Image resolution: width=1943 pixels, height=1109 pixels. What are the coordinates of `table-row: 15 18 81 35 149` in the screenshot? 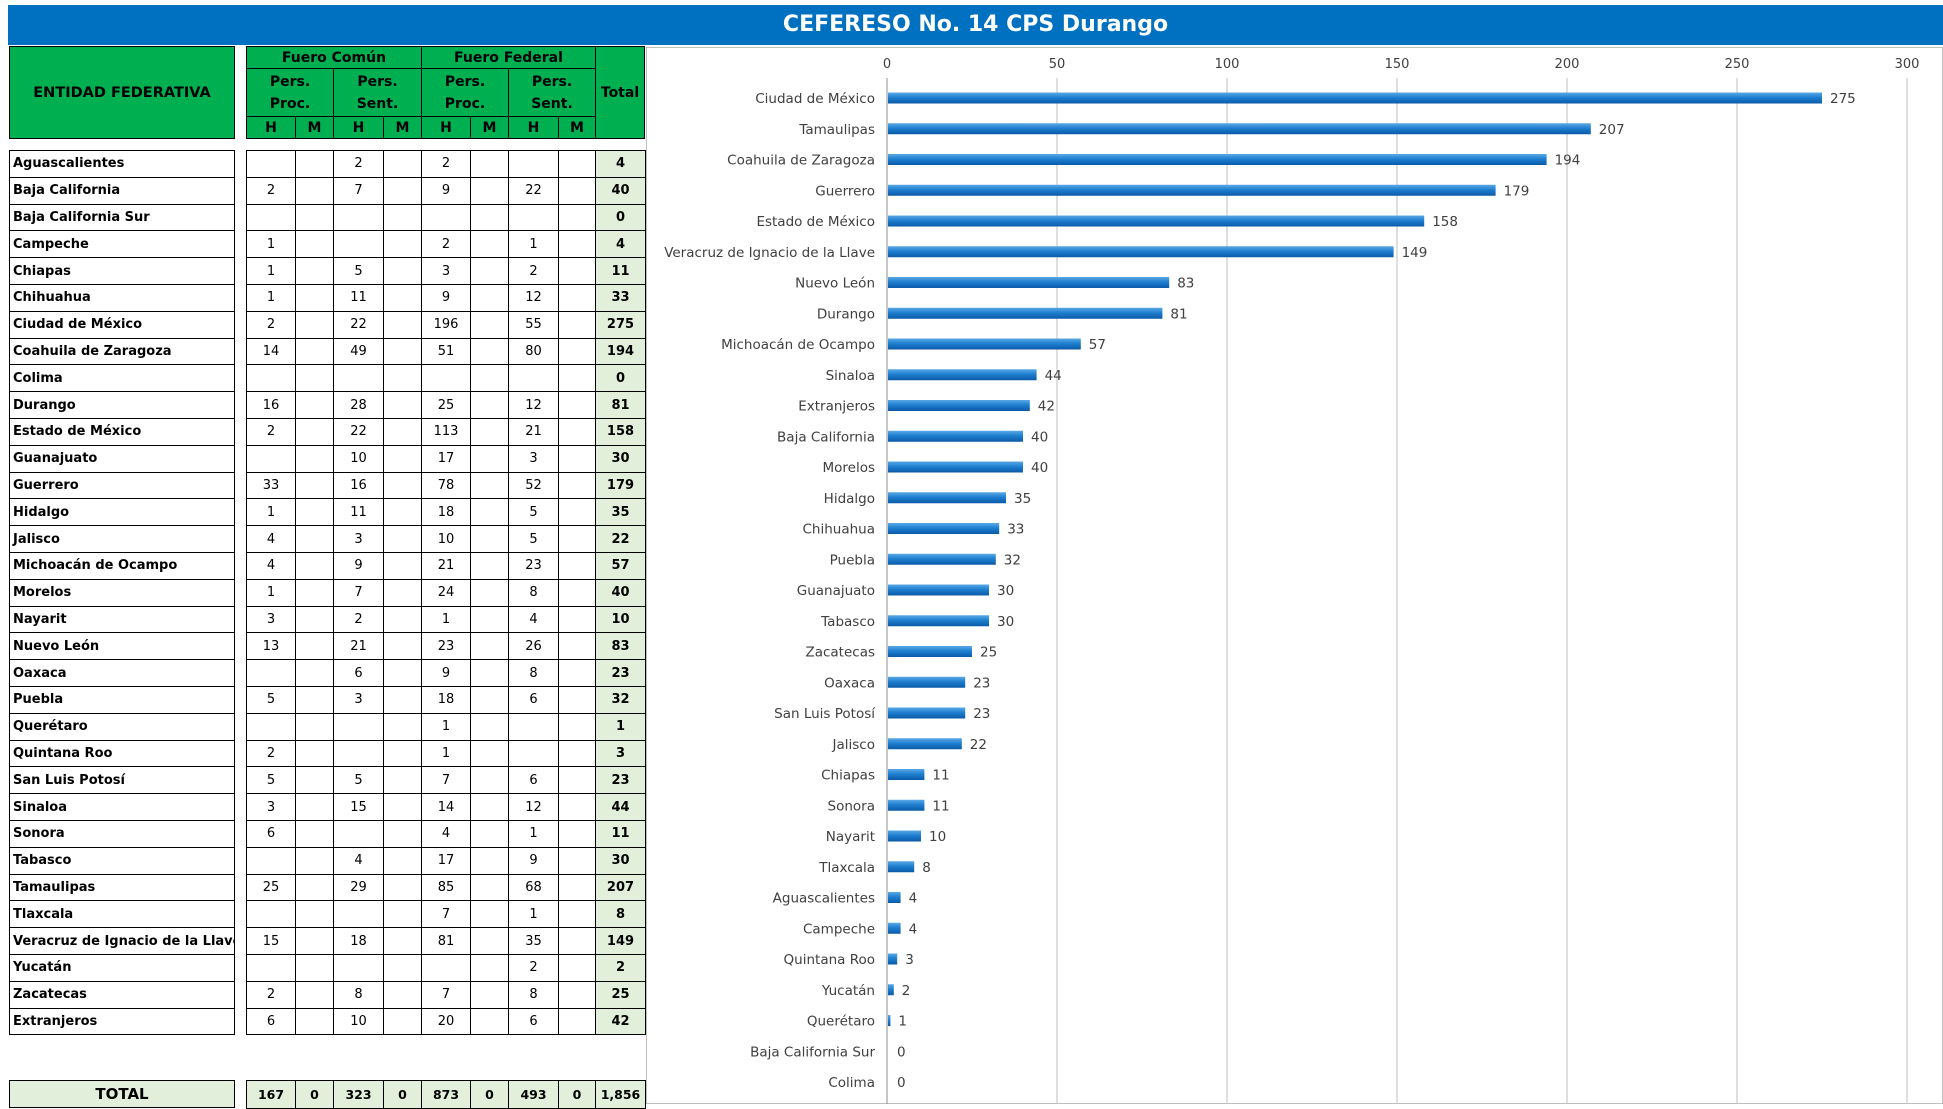 It's located at (446, 941).